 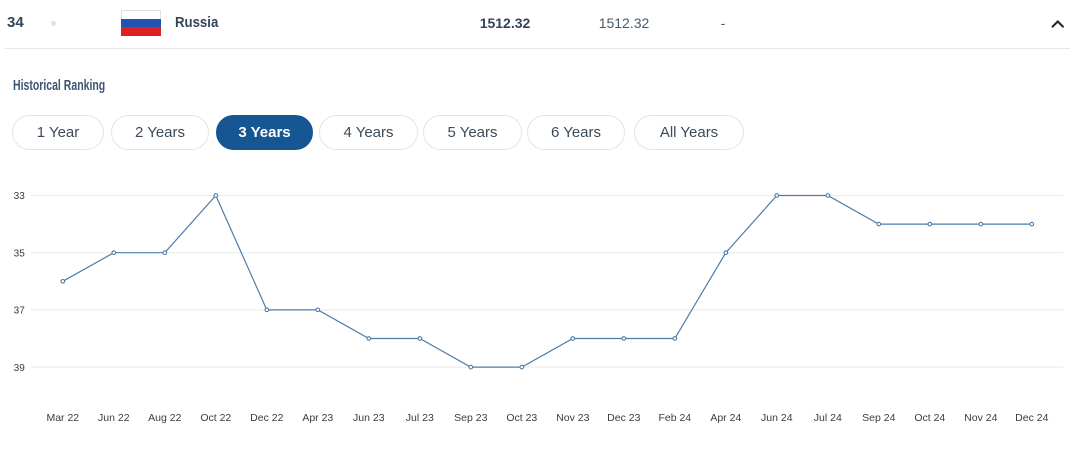 What do you see at coordinates (317, 418) in the screenshot?
I see `svg-text: Apr 23` at bounding box center [317, 418].